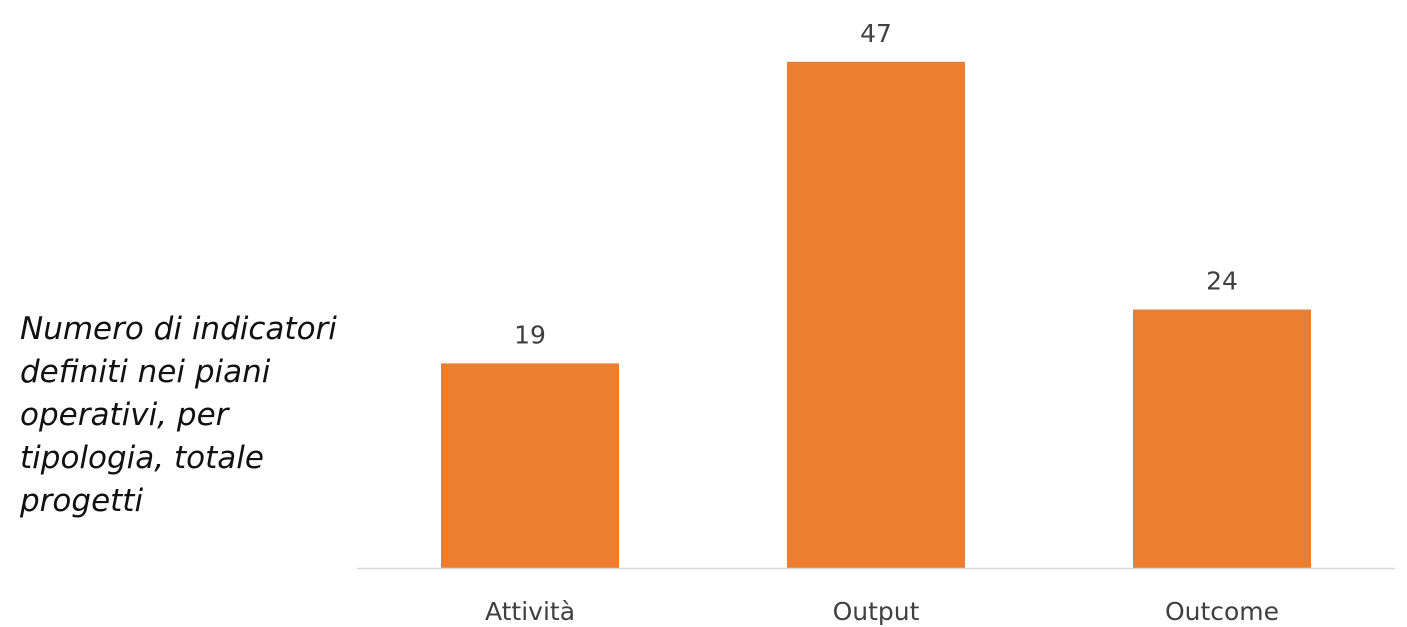 The image size is (1407, 627). Describe the element at coordinates (530, 334) in the screenshot. I see `bar-value-label: 19` at that location.